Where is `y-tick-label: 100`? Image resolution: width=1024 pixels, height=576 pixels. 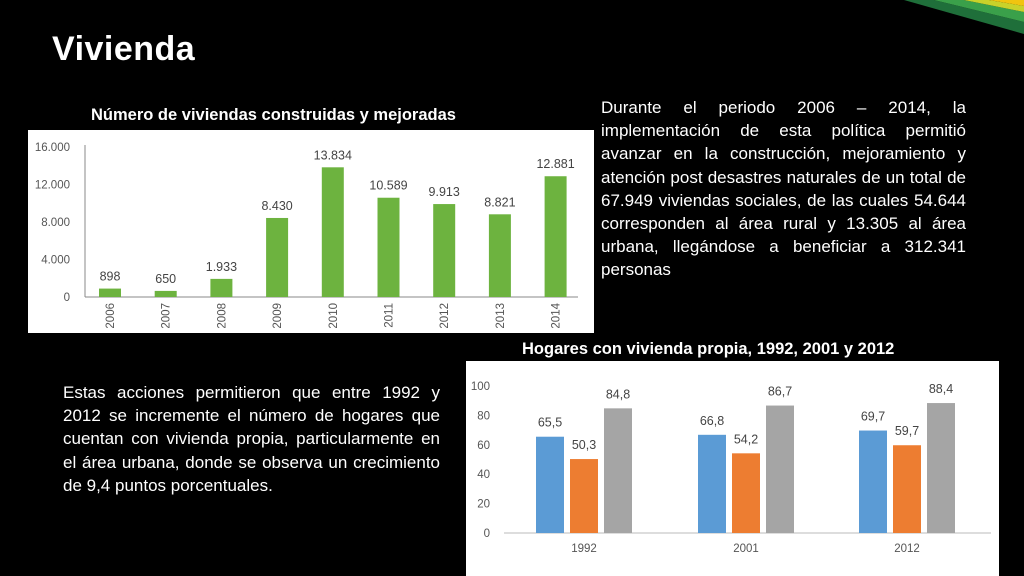
y-tick-label: 100 is located at coordinates (480, 387).